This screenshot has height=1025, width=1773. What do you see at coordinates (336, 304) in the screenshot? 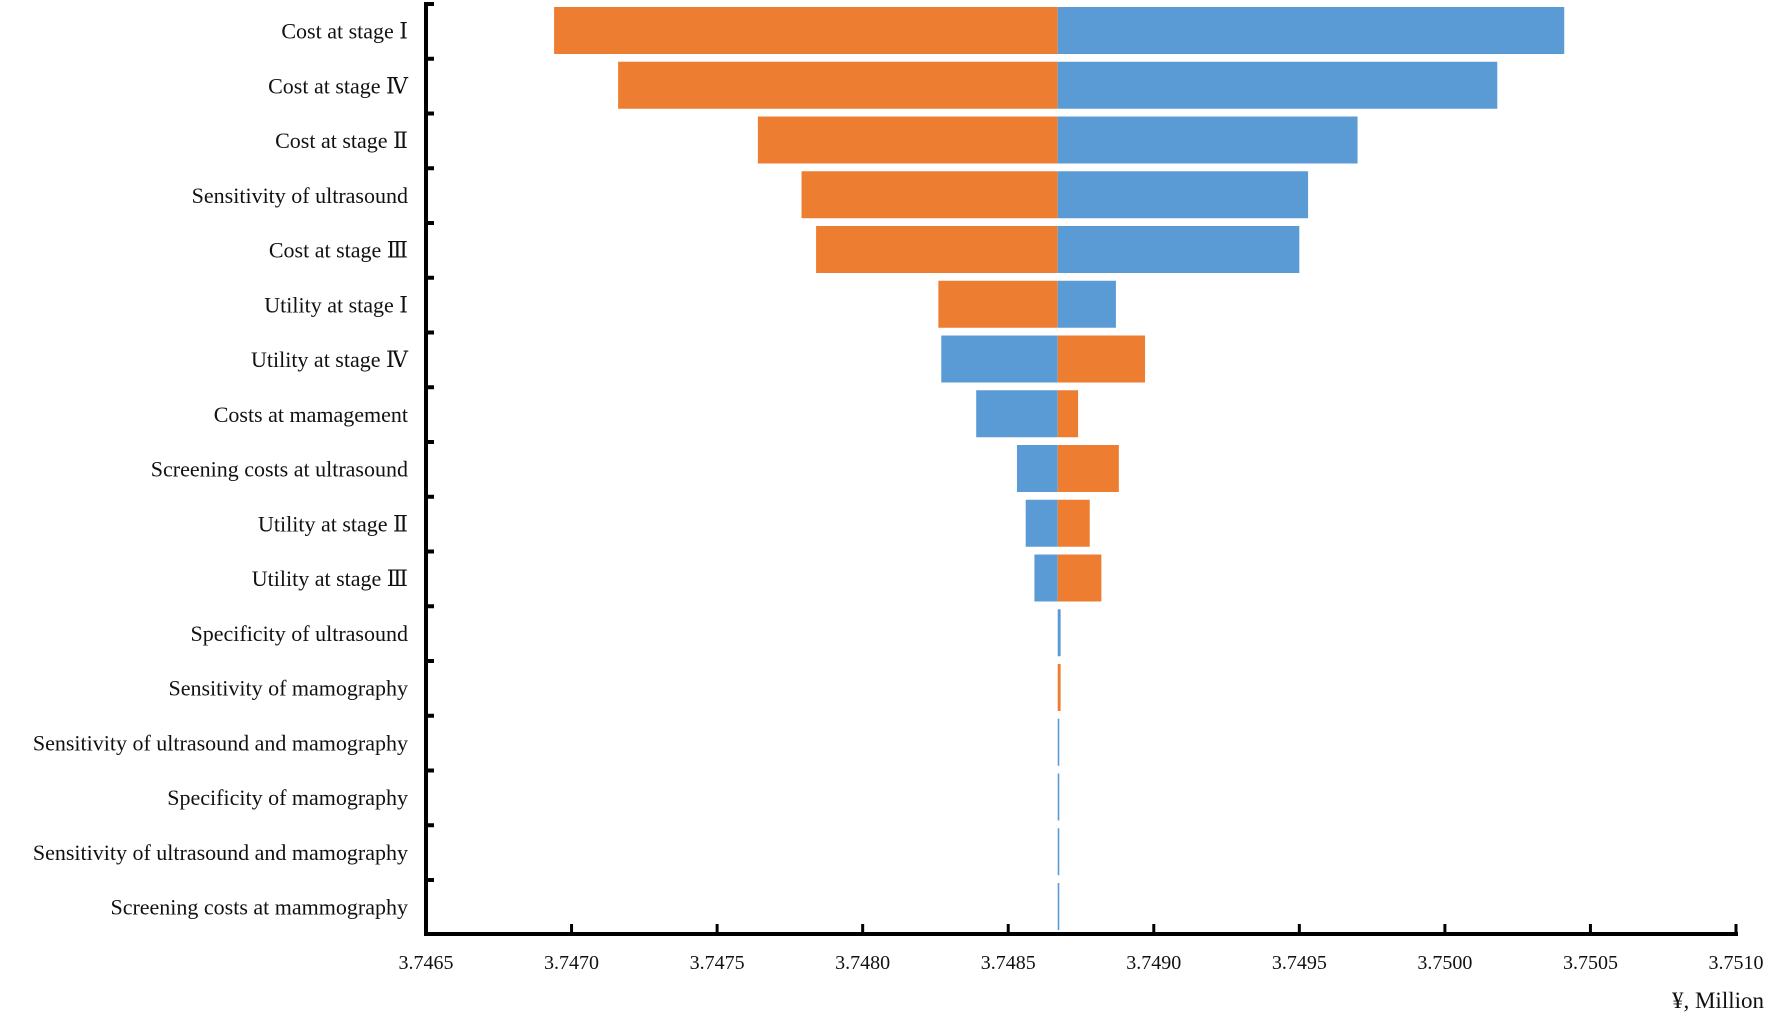
I see `y-category-label: Utility at stage Ⅰ` at bounding box center [336, 304].